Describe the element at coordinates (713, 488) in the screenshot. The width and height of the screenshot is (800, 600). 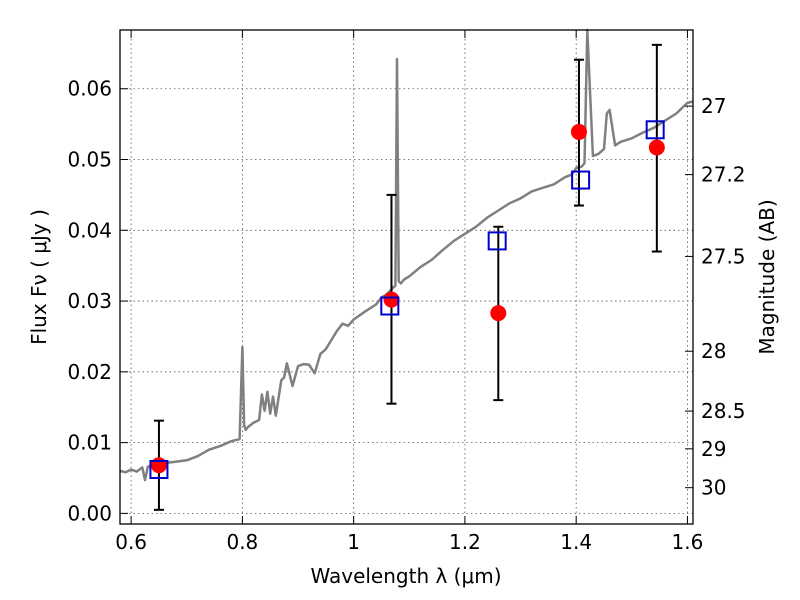
I see `right-tick-label: 30` at that location.